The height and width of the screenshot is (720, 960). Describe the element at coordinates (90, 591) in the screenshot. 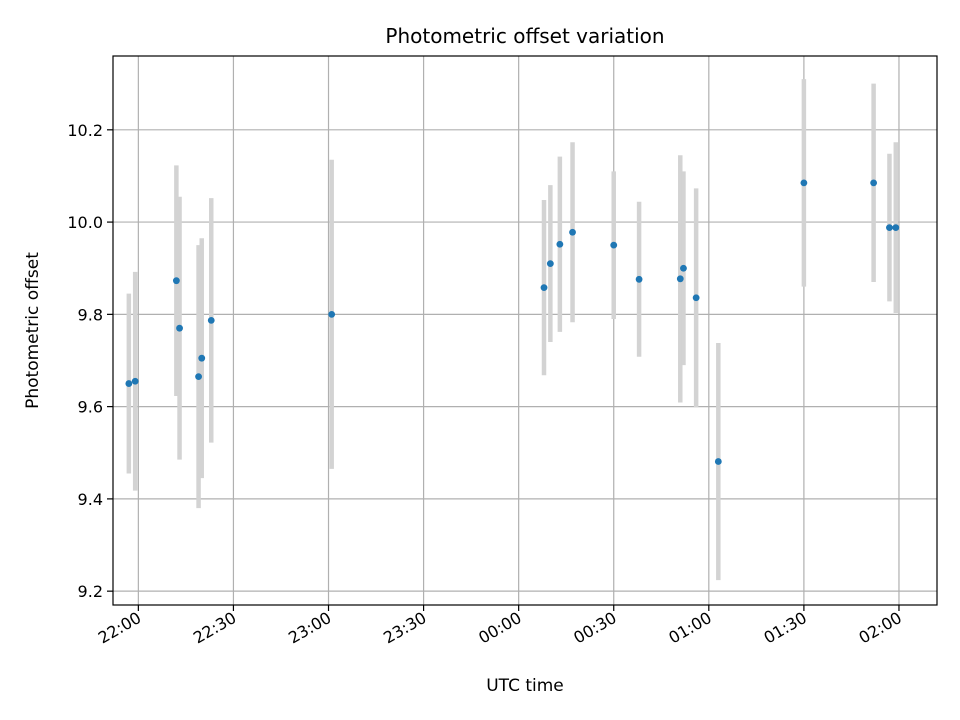

I see `y-tick-label: 9.2` at that location.